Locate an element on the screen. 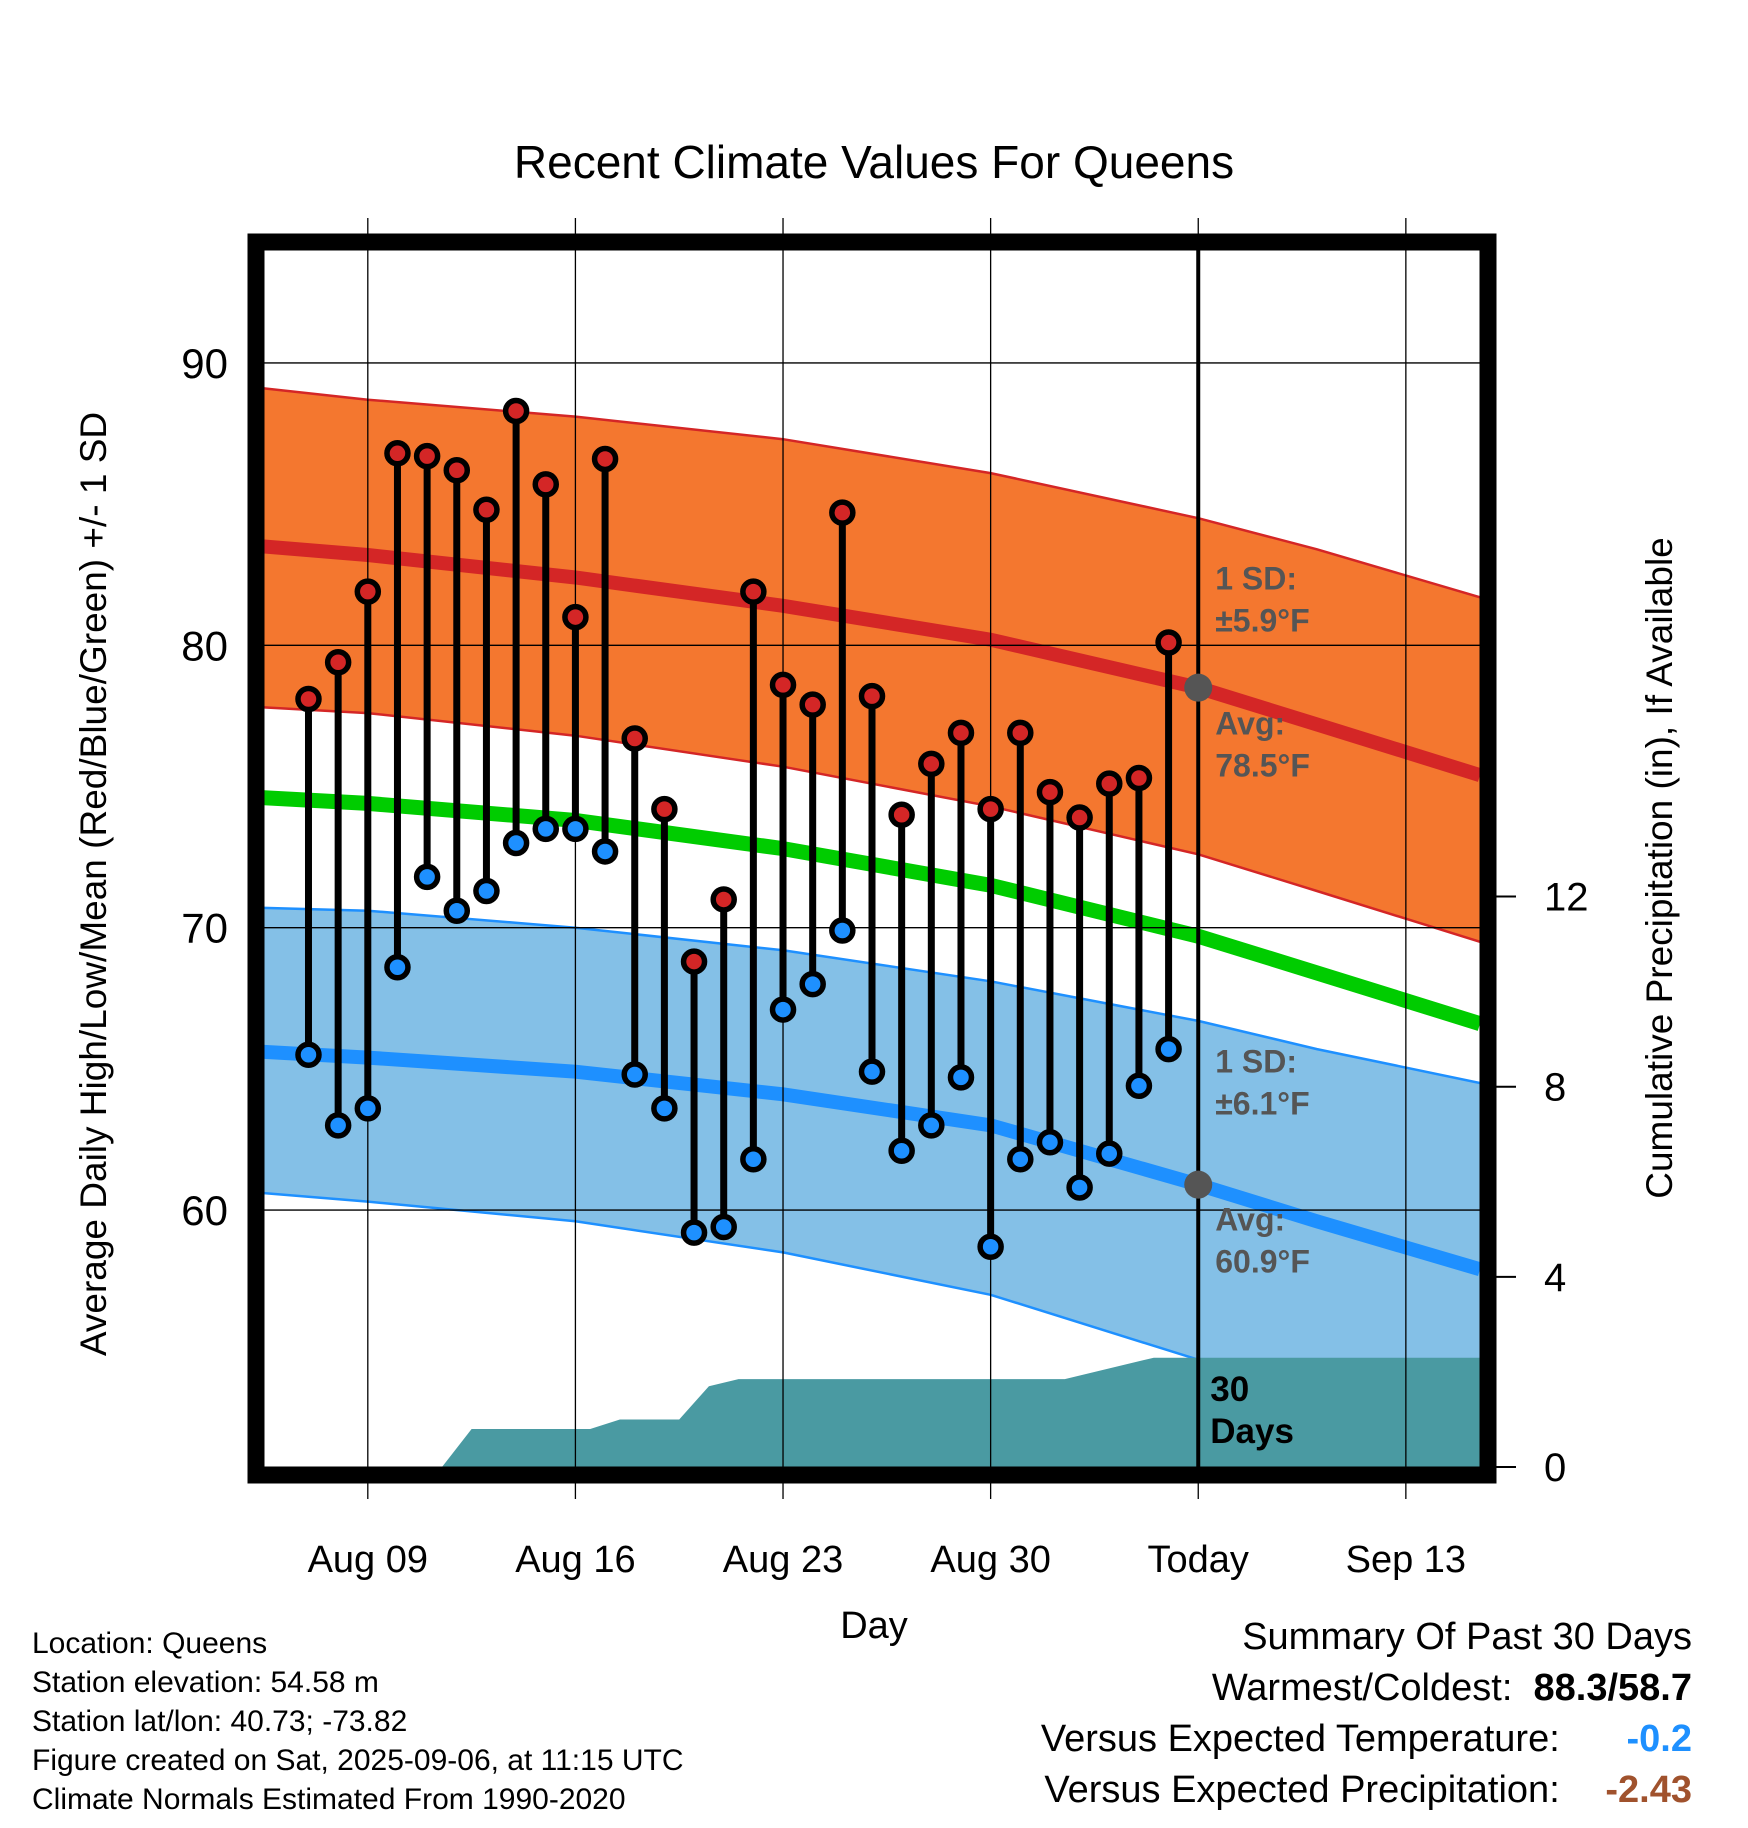  x-tick-label: Aug 30 is located at coordinates (990, 1560).